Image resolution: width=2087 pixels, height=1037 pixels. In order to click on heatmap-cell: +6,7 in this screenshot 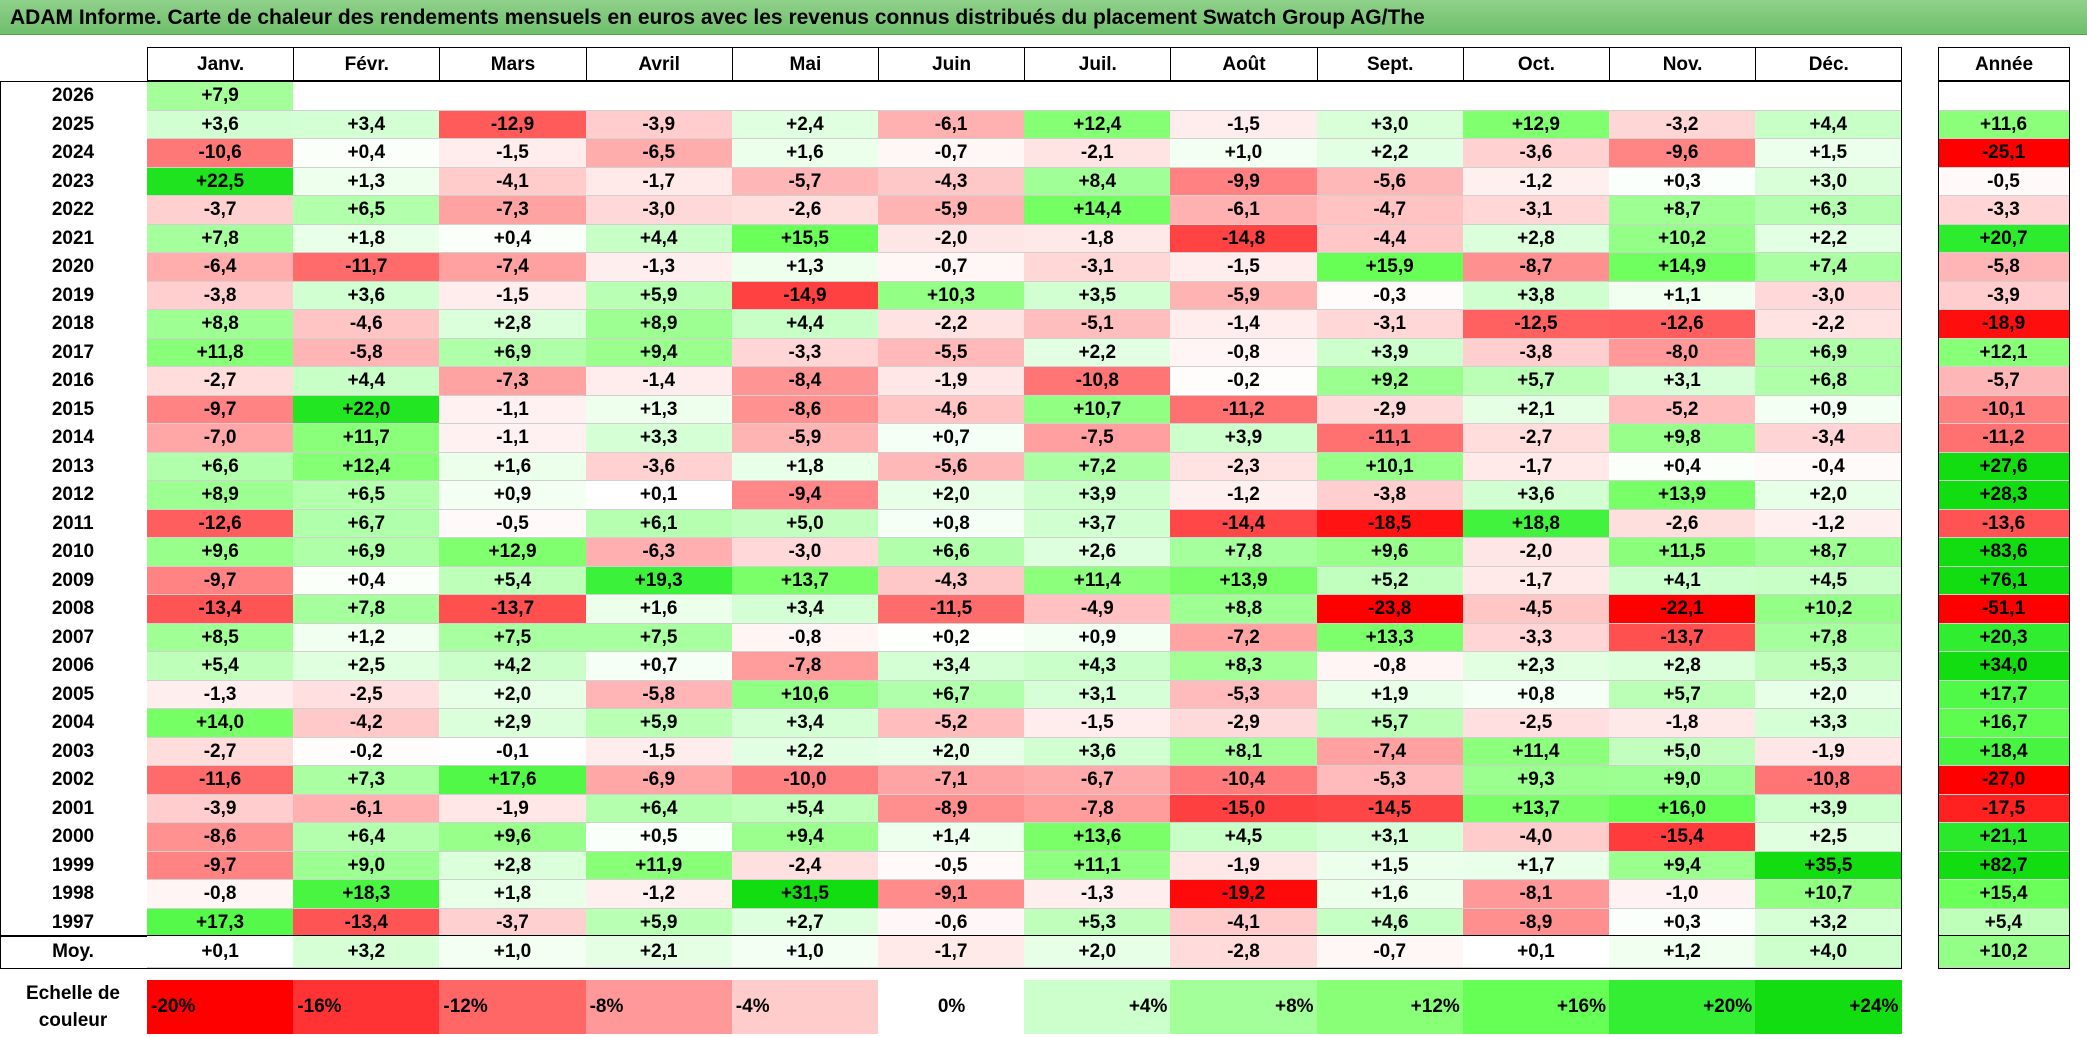, I will do `click(367, 523)`.